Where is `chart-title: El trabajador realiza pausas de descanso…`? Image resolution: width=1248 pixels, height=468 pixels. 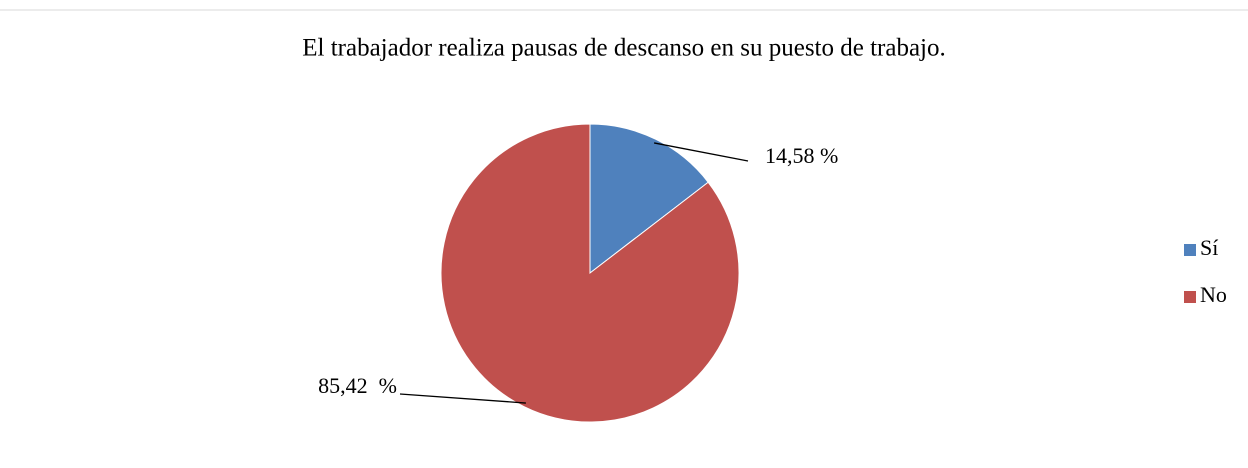 chart-title: El trabajador realiza pausas de descanso… is located at coordinates (624, 48).